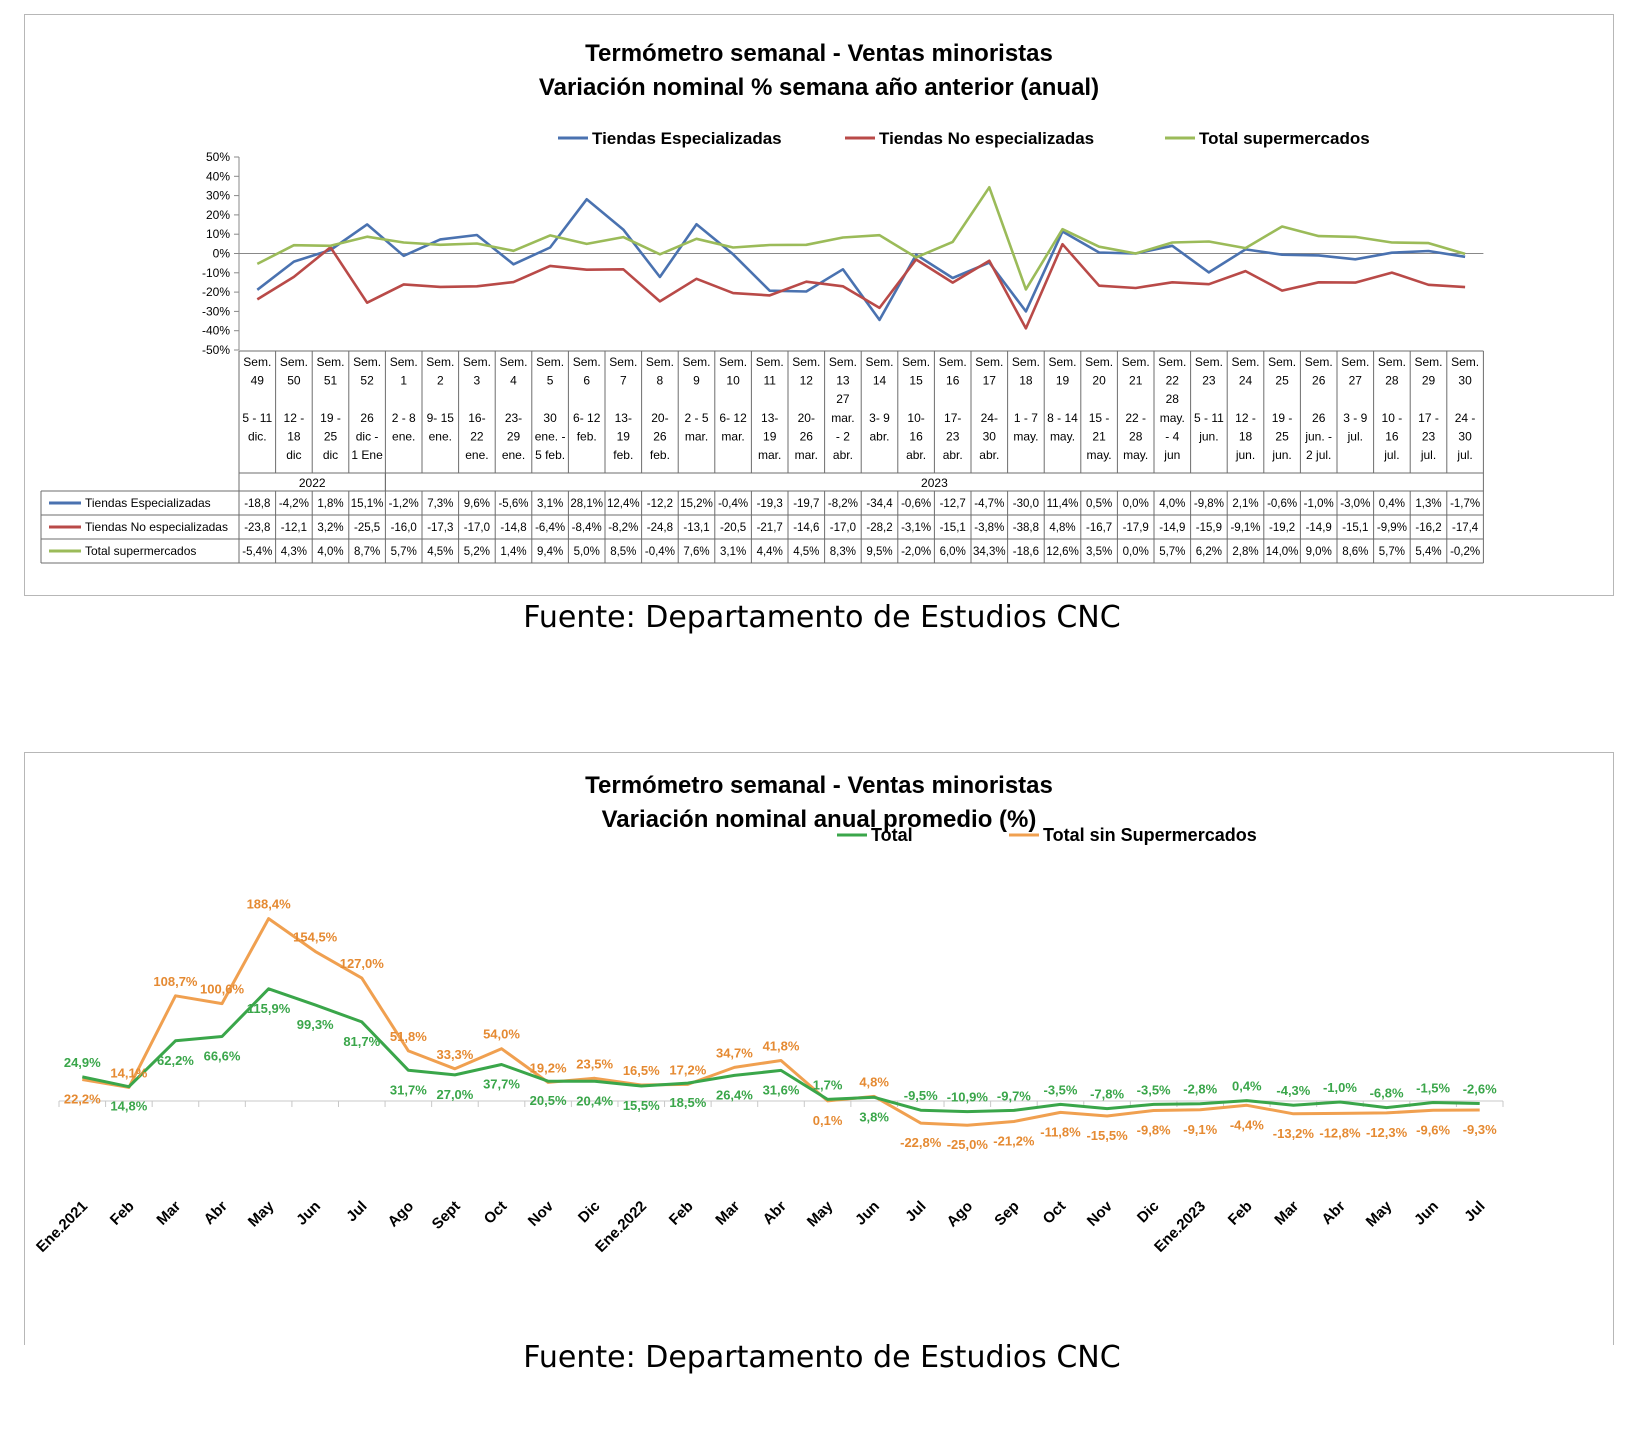  What do you see at coordinates (986, 138) in the screenshot?
I see `legend-label-1: Tiendas No especializadas` at bounding box center [986, 138].